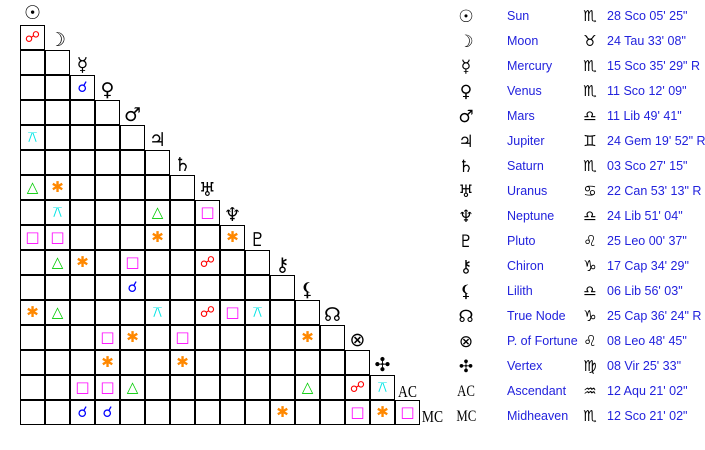 This screenshot has height=450, width=705. I want to click on body-name: Uranus, so click(527, 191).